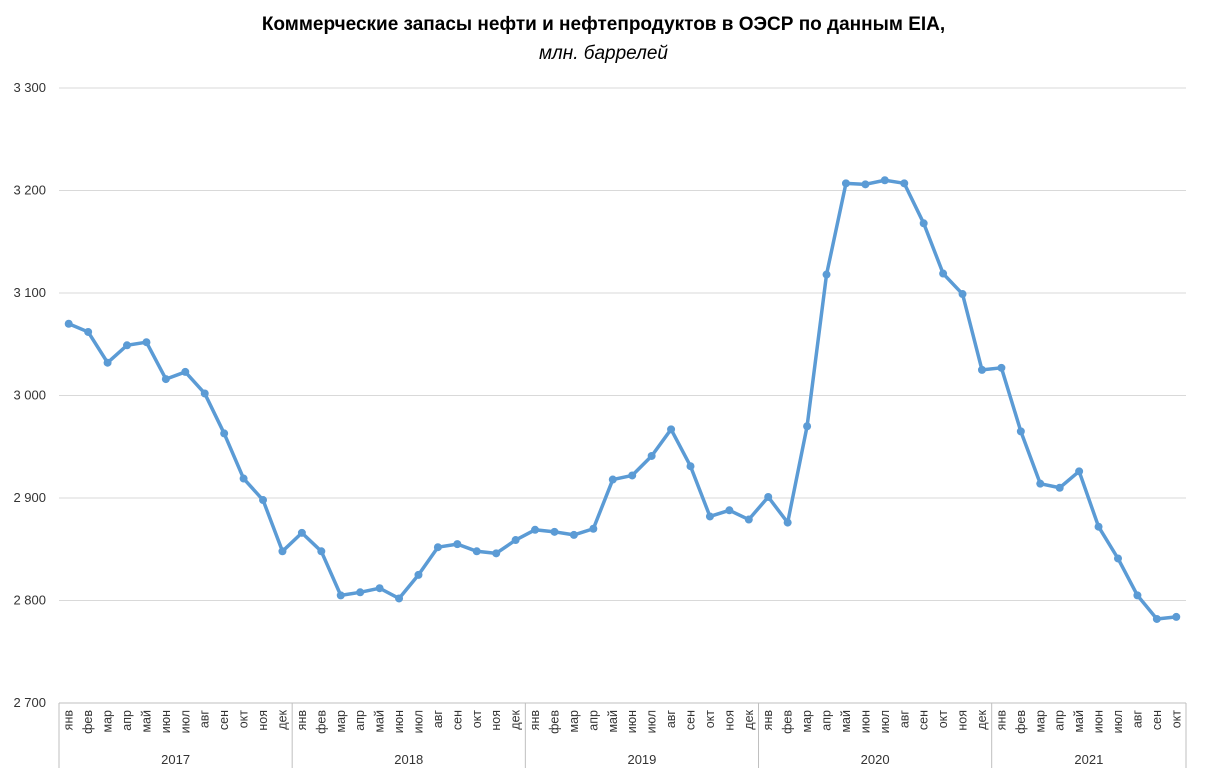 This screenshot has height=782, width=1207. I want to click on year-label: 2019, so click(641, 759).